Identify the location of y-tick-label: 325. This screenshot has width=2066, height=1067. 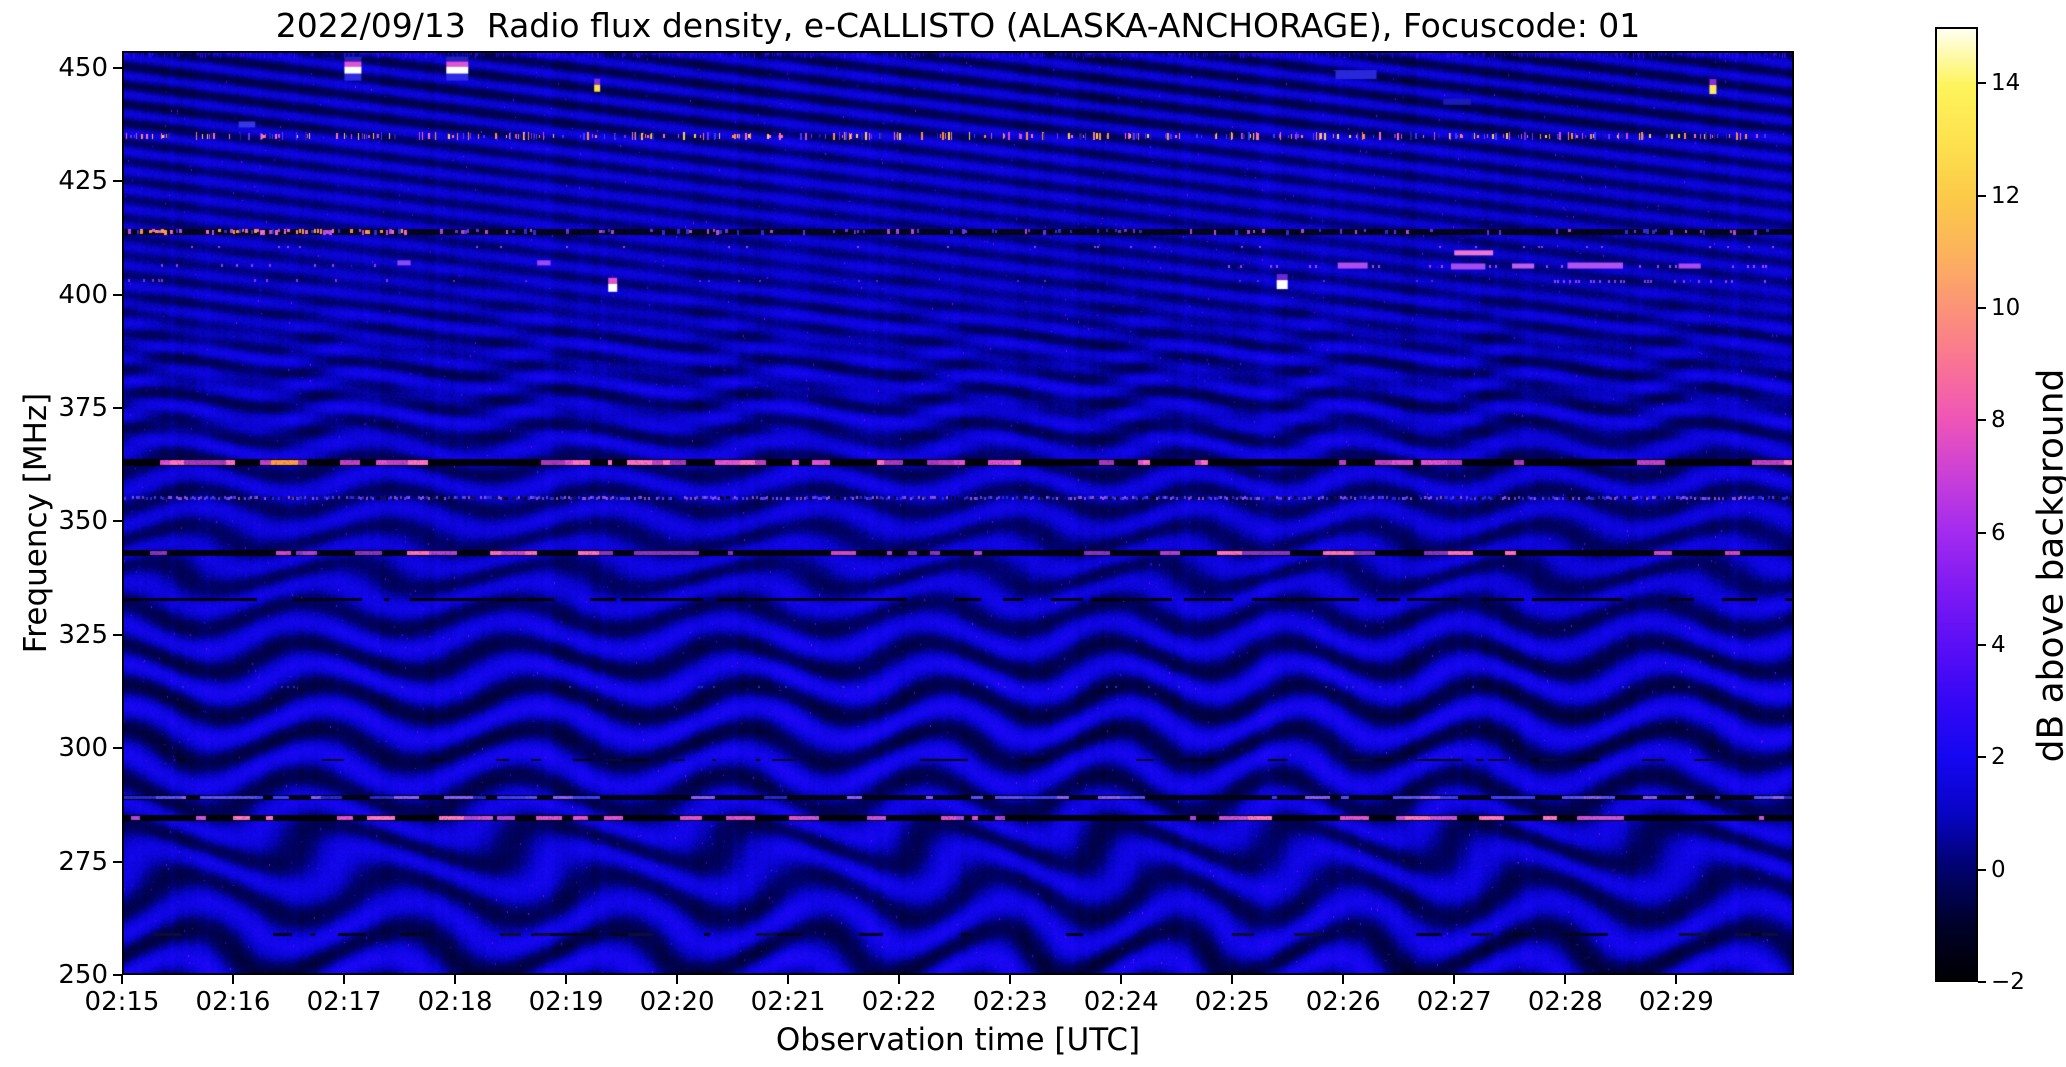
(83, 634).